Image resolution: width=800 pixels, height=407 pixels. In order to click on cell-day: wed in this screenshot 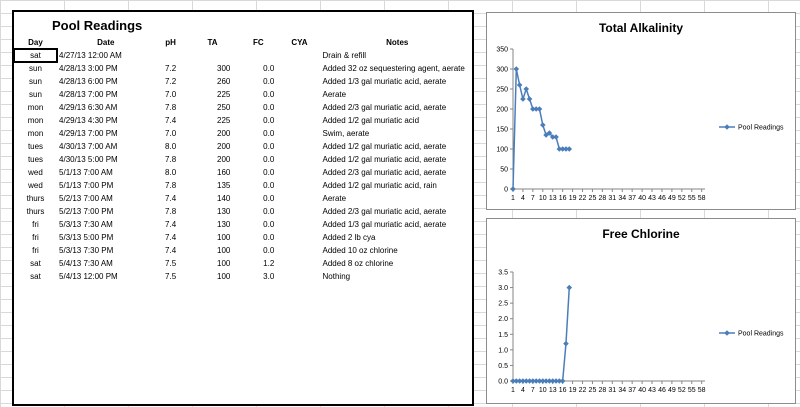, I will do `click(35, 172)`.